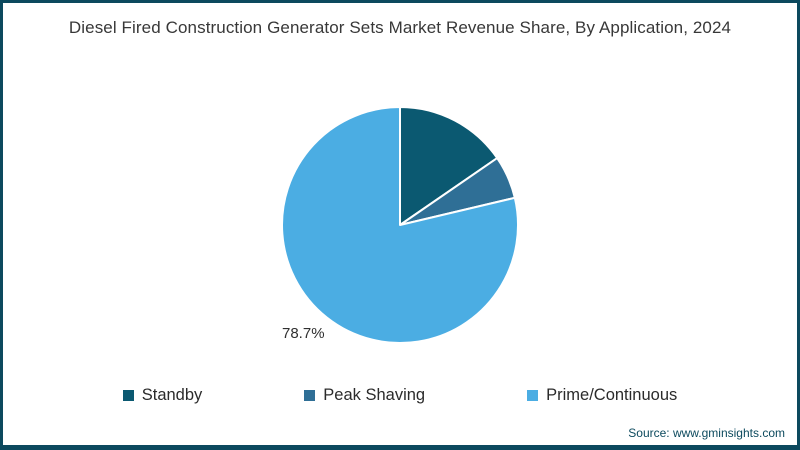 Image resolution: width=800 pixels, height=450 pixels. What do you see at coordinates (612, 395) in the screenshot?
I see `legend-label-prime-continuous: Prime/Continuous` at bounding box center [612, 395].